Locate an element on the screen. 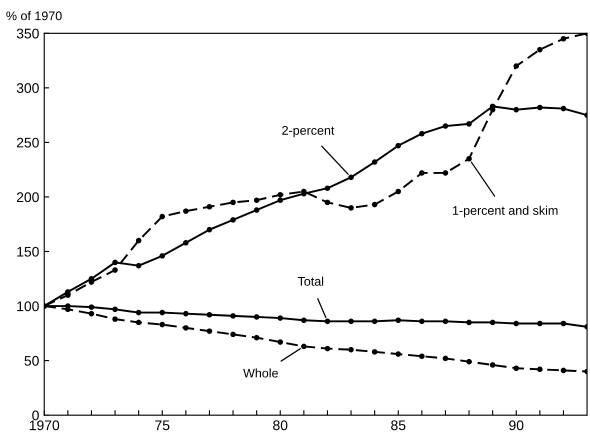 The width and height of the screenshot is (590, 444). text: 2-percent is located at coordinates (308, 132).